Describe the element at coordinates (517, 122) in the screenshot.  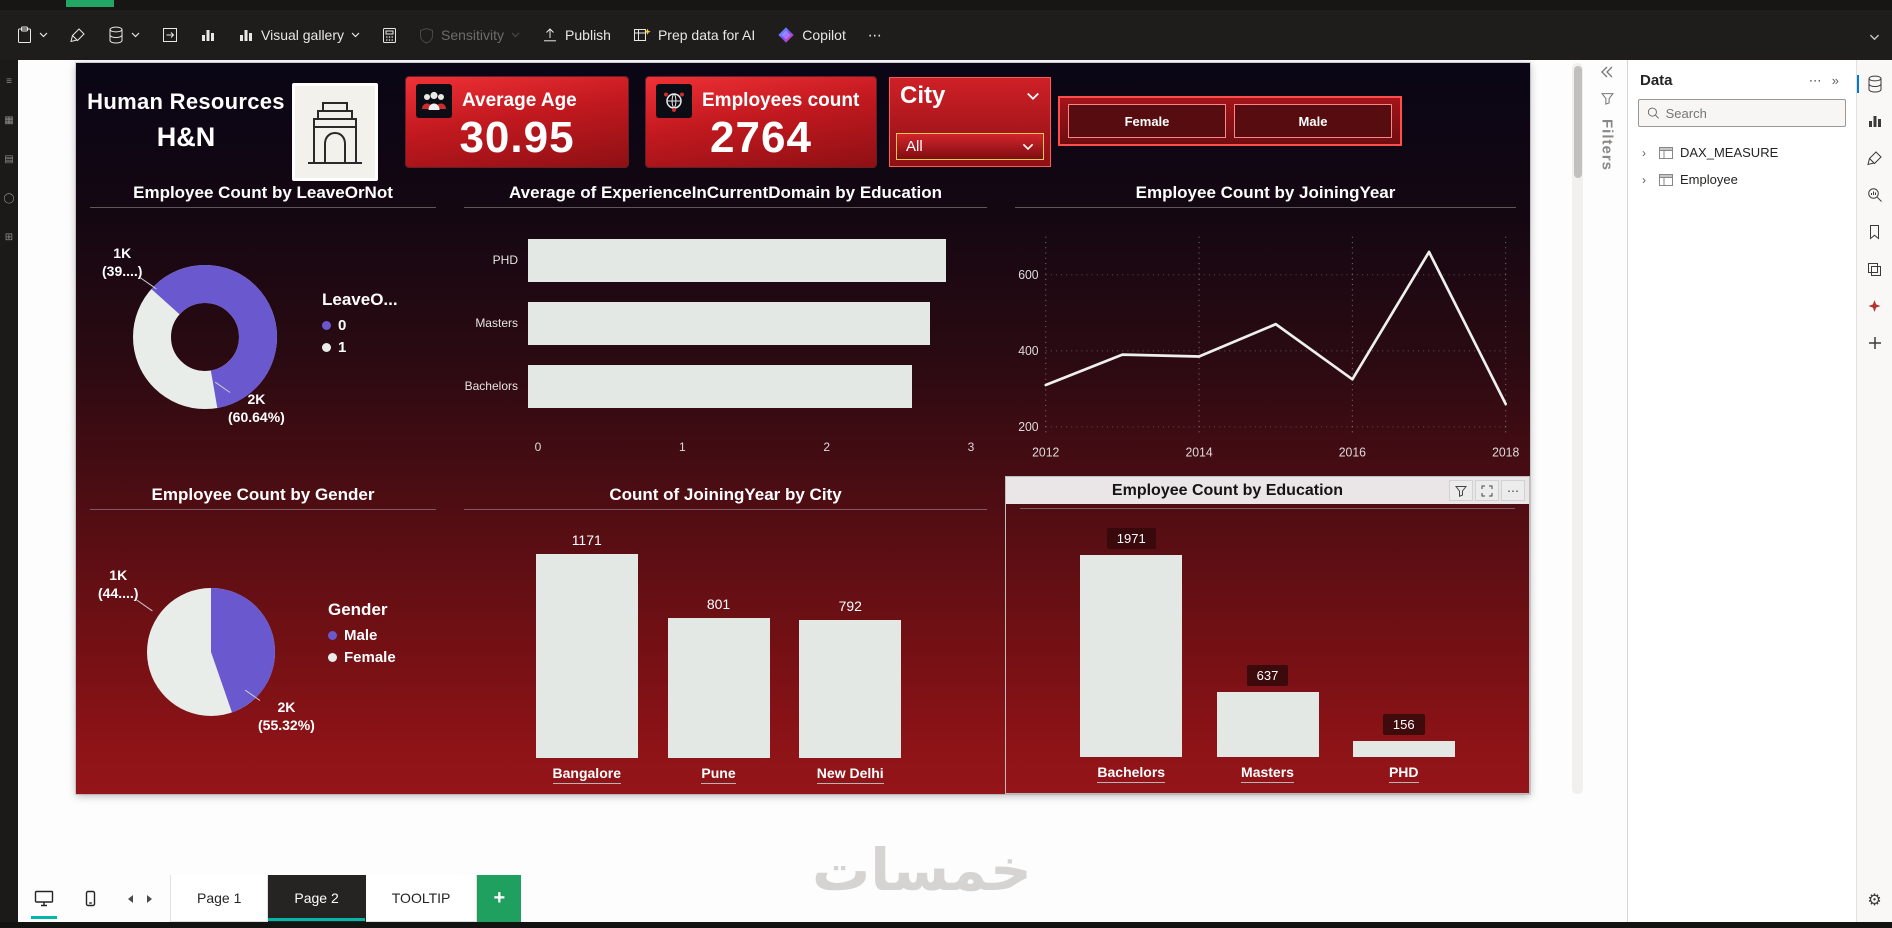
I see `kpi-card-average-age: Average Age 30.95` at that location.